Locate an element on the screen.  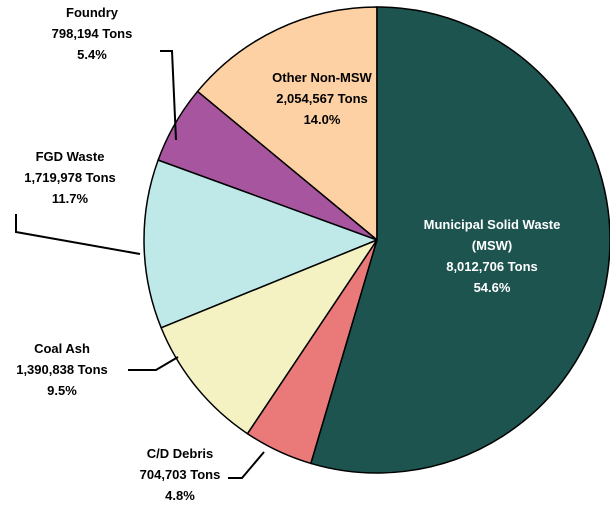
value-label: 1,719,978 Tons is located at coordinates (70, 177).